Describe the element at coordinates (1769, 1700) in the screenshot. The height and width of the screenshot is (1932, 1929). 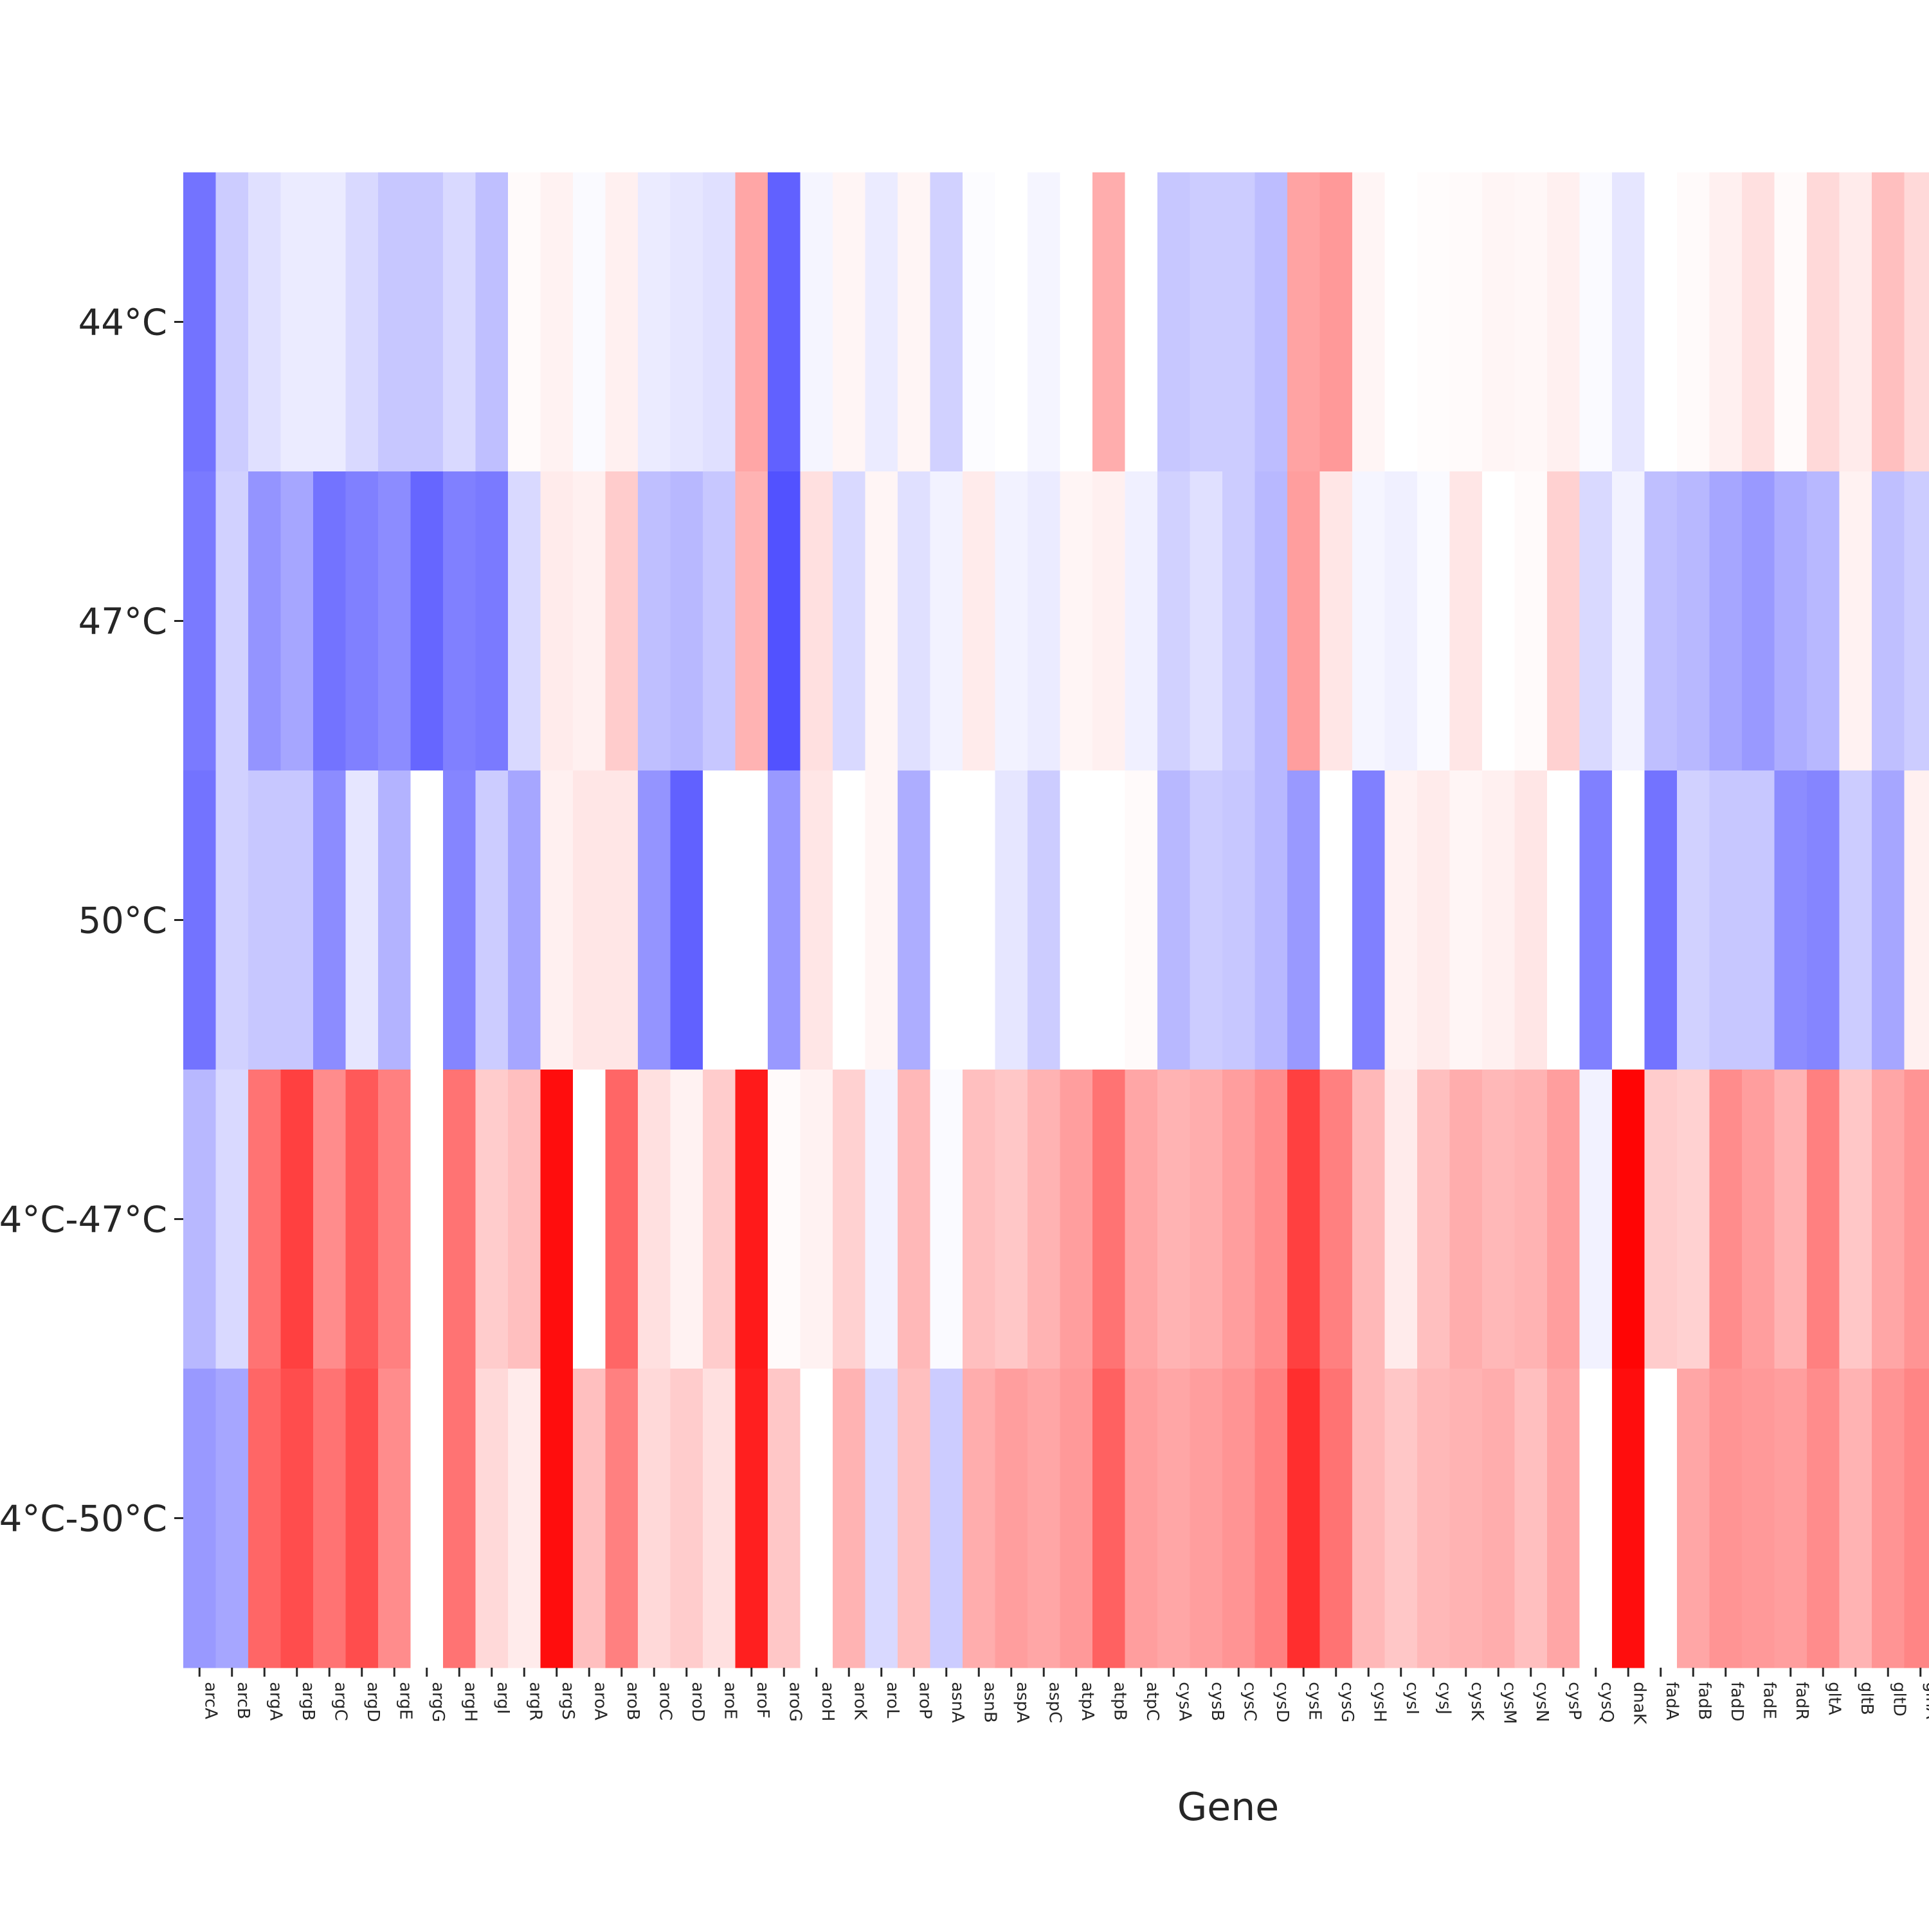
I see `column-label: fadE` at that location.